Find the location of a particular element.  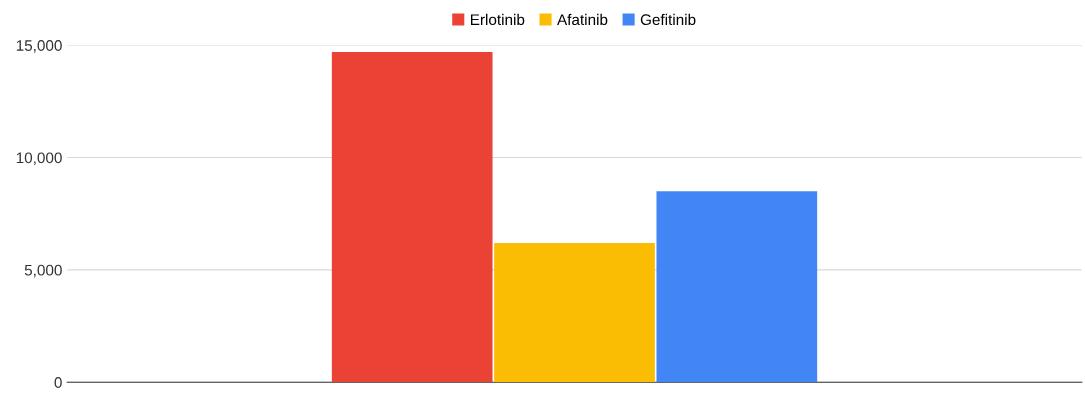

legend-label: Erlotinib is located at coordinates (497, 19).